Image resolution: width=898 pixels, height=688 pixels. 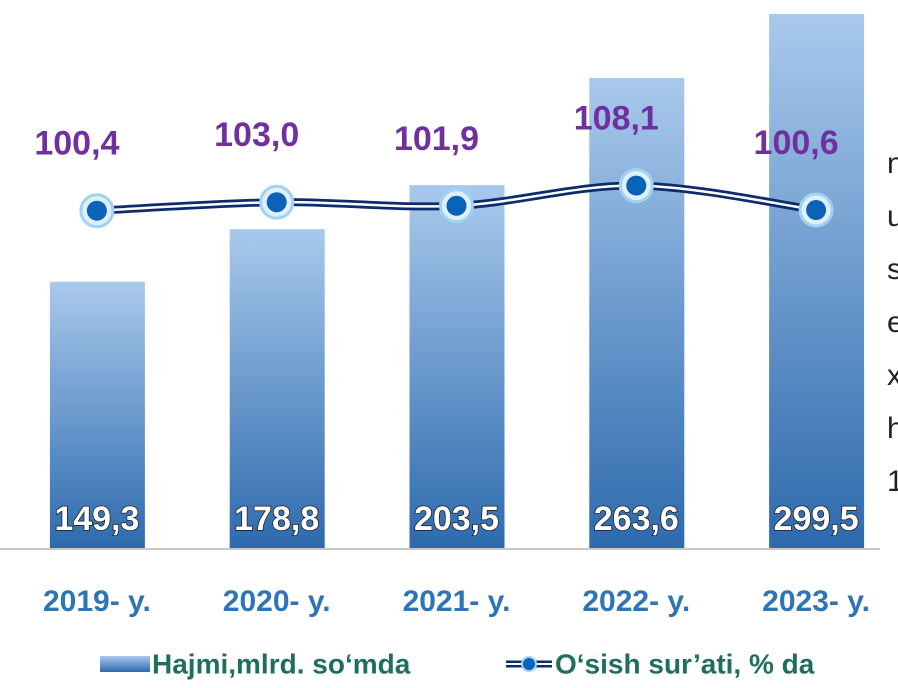 I want to click on x-tick-label: 2020- y., so click(x=277, y=601).